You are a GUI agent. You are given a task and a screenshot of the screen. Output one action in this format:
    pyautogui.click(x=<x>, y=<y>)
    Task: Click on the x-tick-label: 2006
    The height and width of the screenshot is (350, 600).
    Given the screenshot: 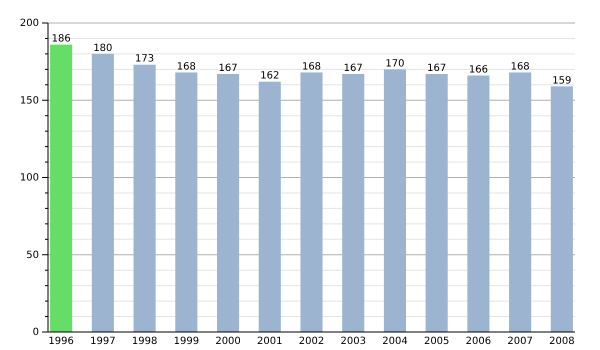 What is the action you would take?
    pyautogui.click(x=479, y=342)
    